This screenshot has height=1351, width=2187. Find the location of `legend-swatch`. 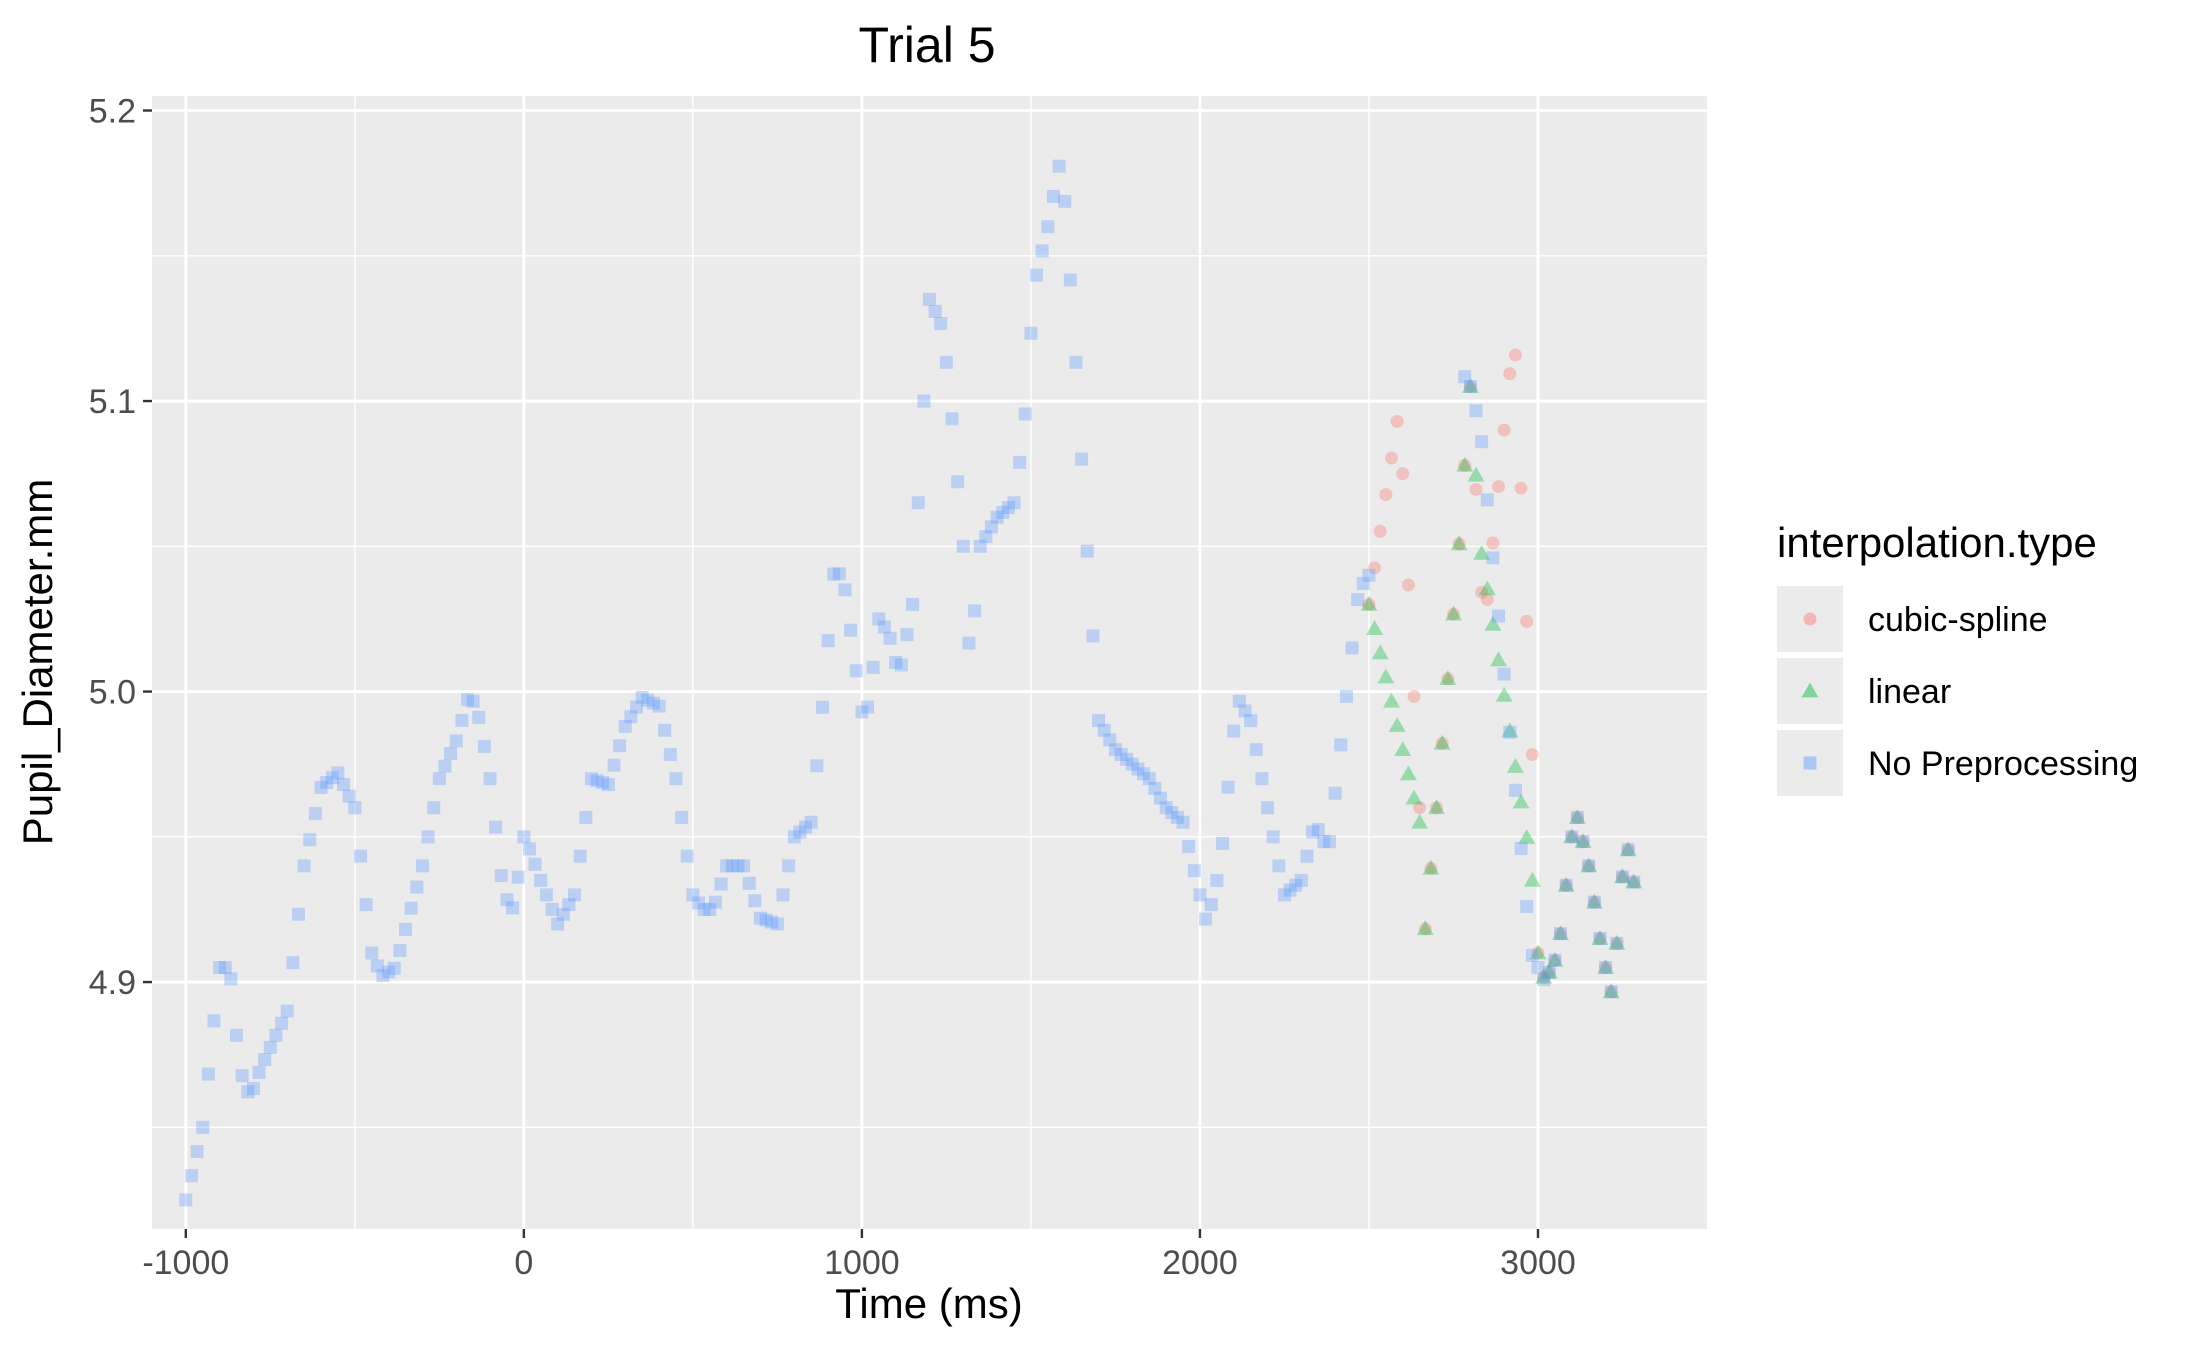

legend-swatch is located at coordinates (1810, 619).